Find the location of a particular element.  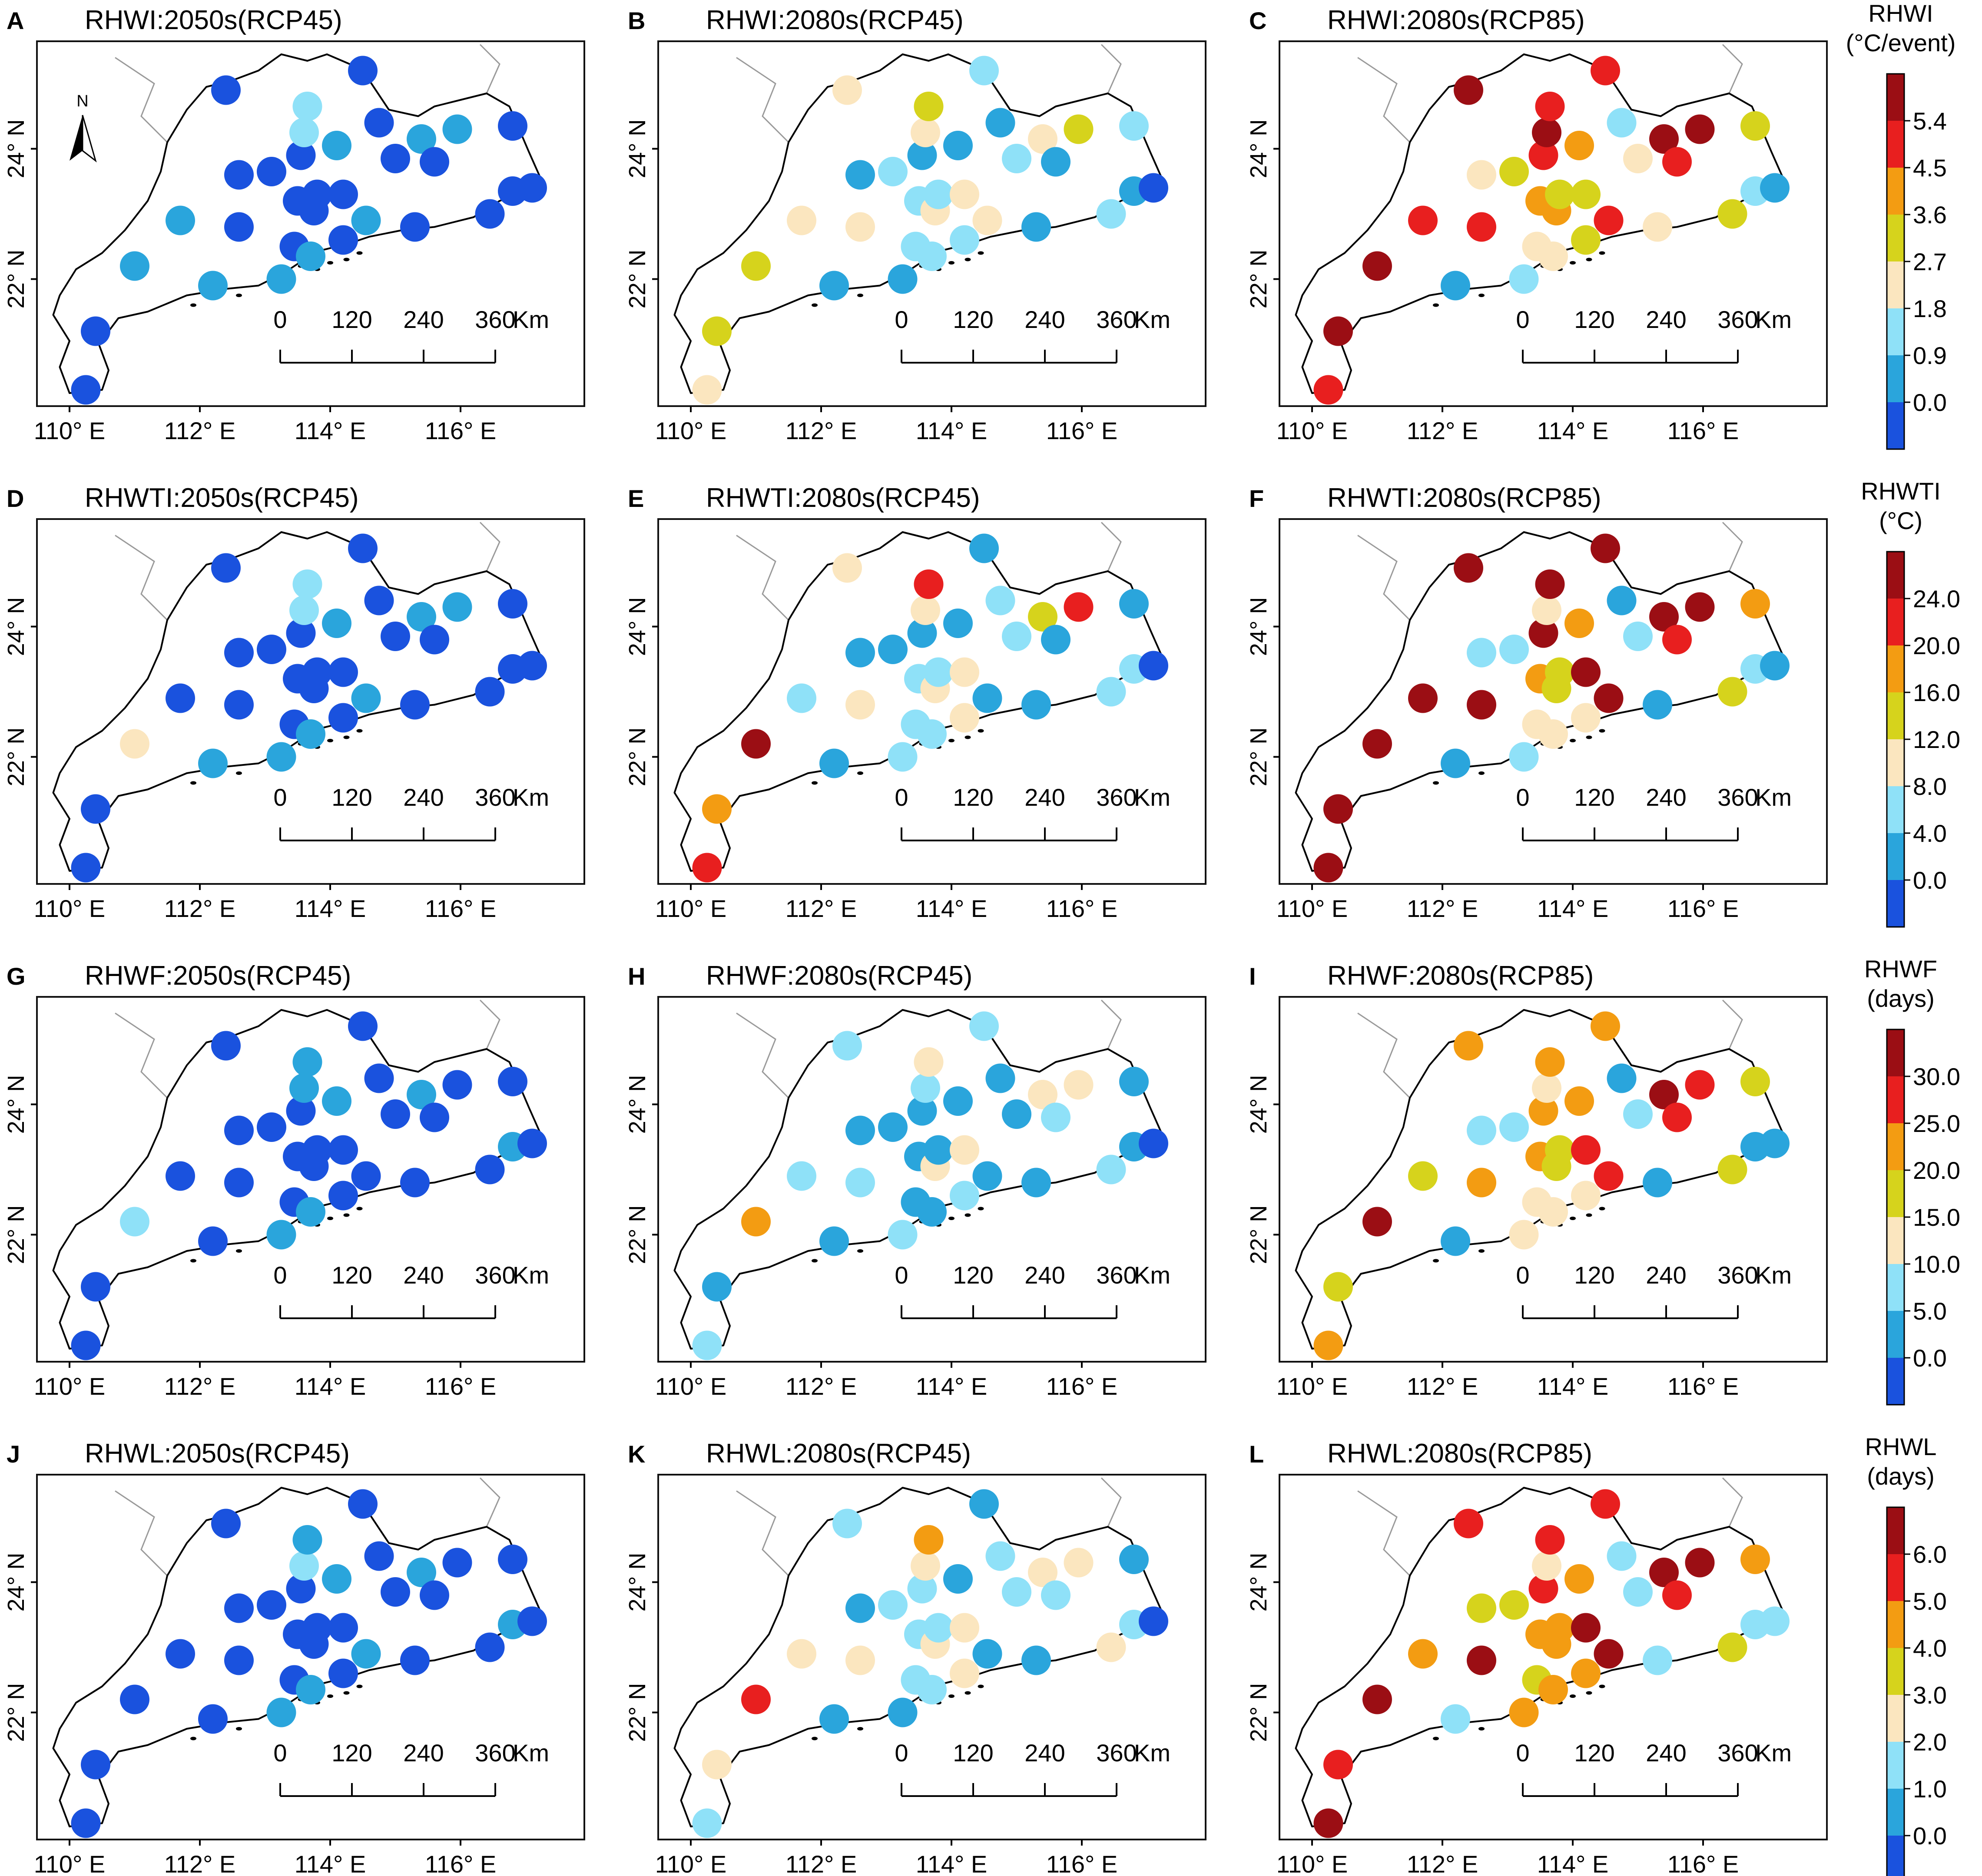

legend-title: RHWTI is located at coordinates (1901, 491).